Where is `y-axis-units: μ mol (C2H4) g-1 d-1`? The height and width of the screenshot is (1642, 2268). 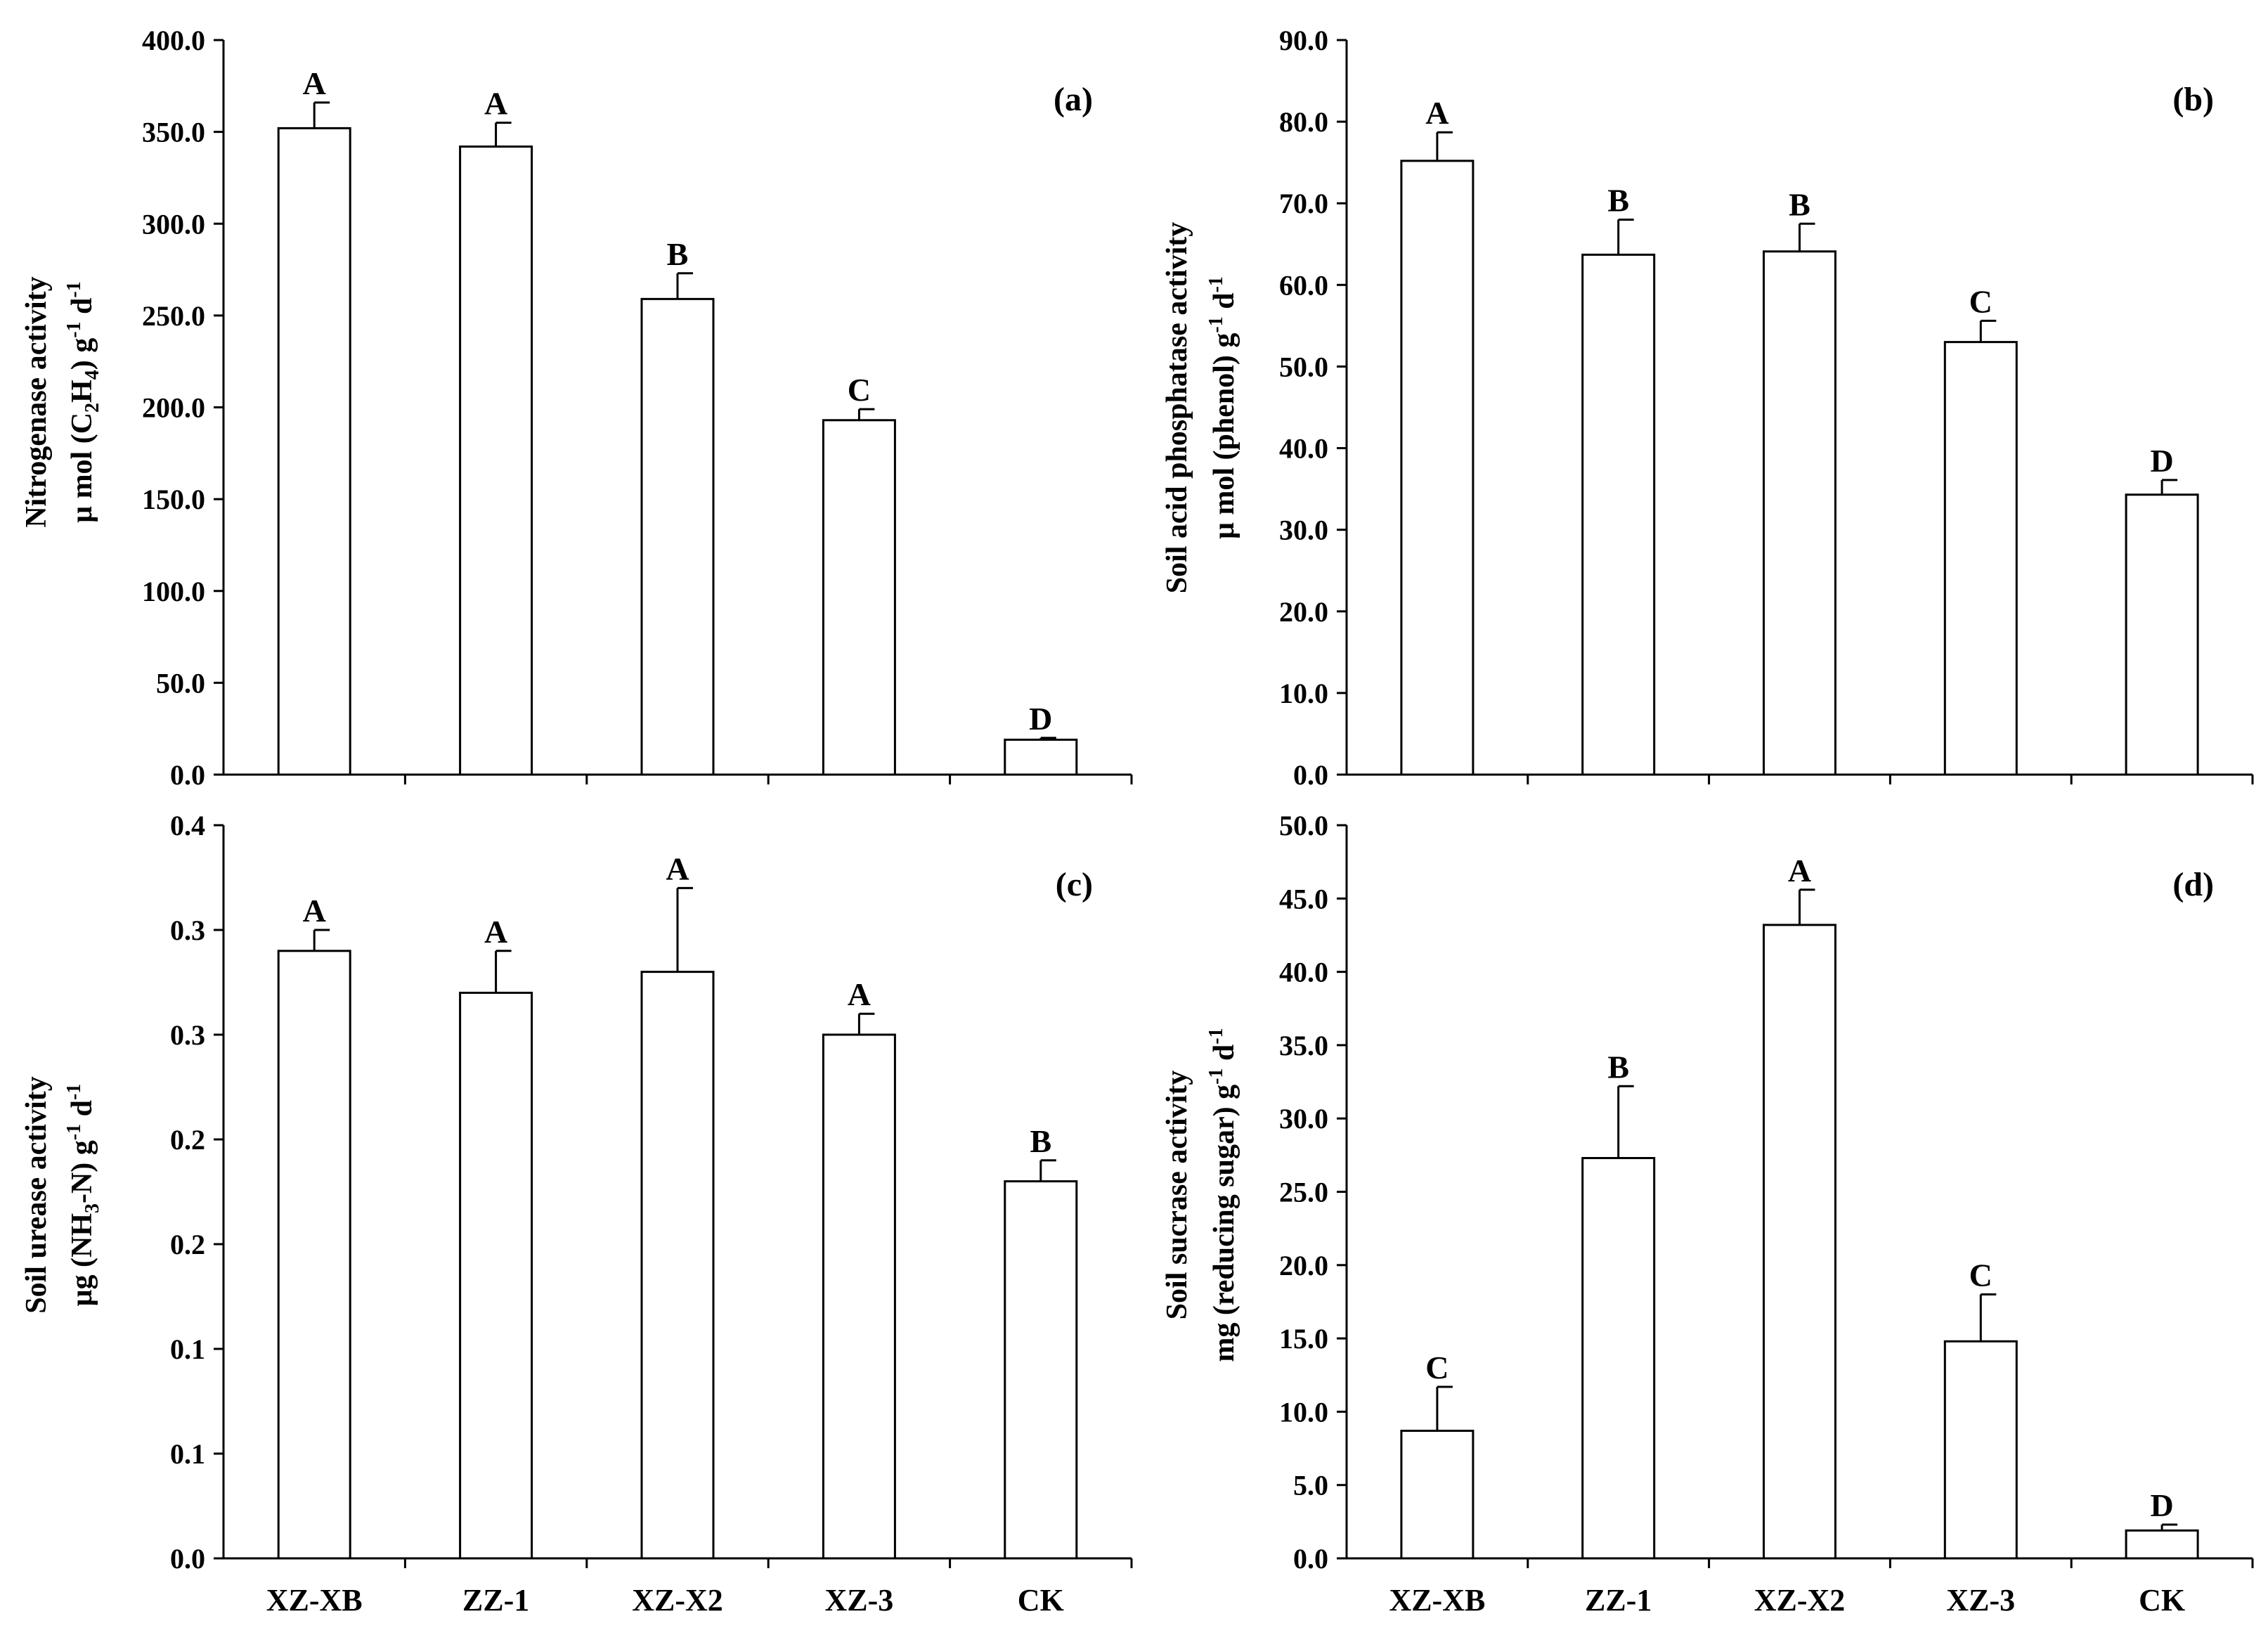 y-axis-units: μ mol (C2H4) g-1 d-1 is located at coordinates (83, 402).